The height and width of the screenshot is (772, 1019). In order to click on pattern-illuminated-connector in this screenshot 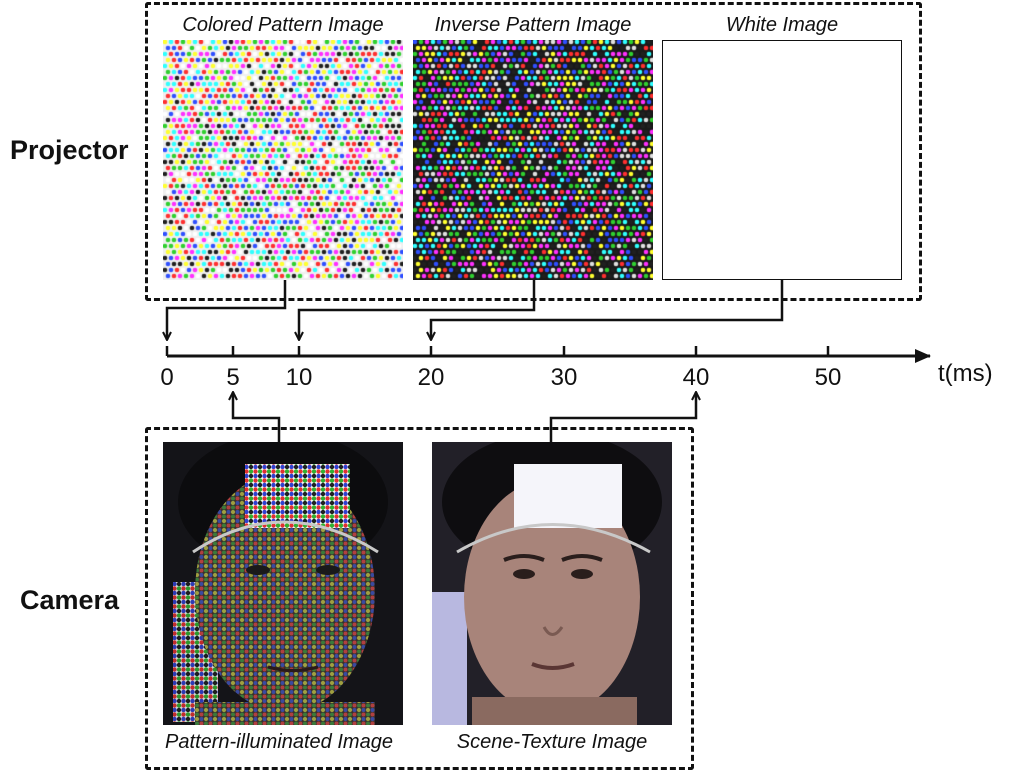, I will do `click(257, 417)`.